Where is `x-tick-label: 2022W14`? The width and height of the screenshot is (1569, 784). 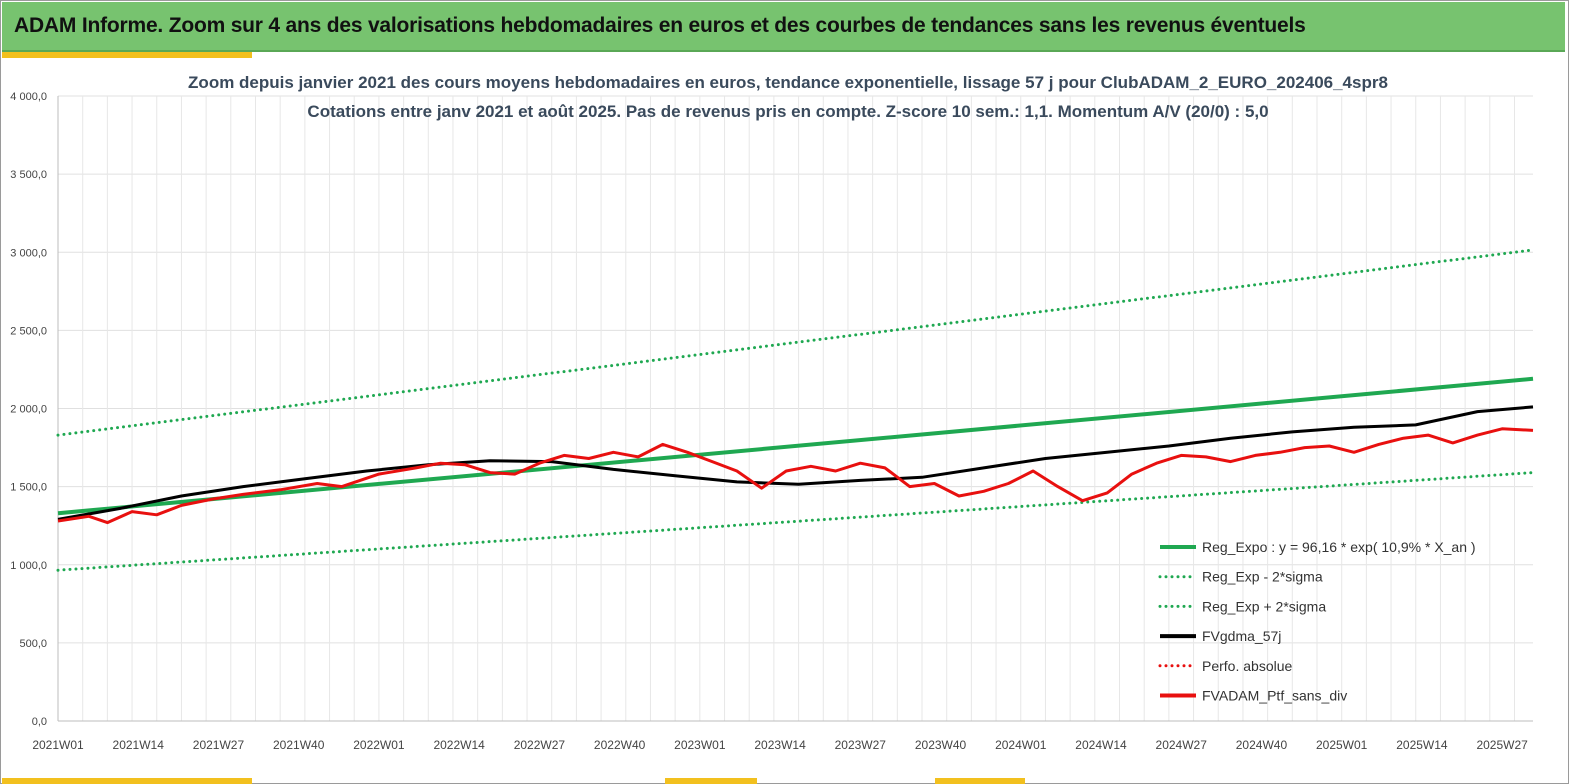 x-tick-label: 2022W14 is located at coordinates (459, 745).